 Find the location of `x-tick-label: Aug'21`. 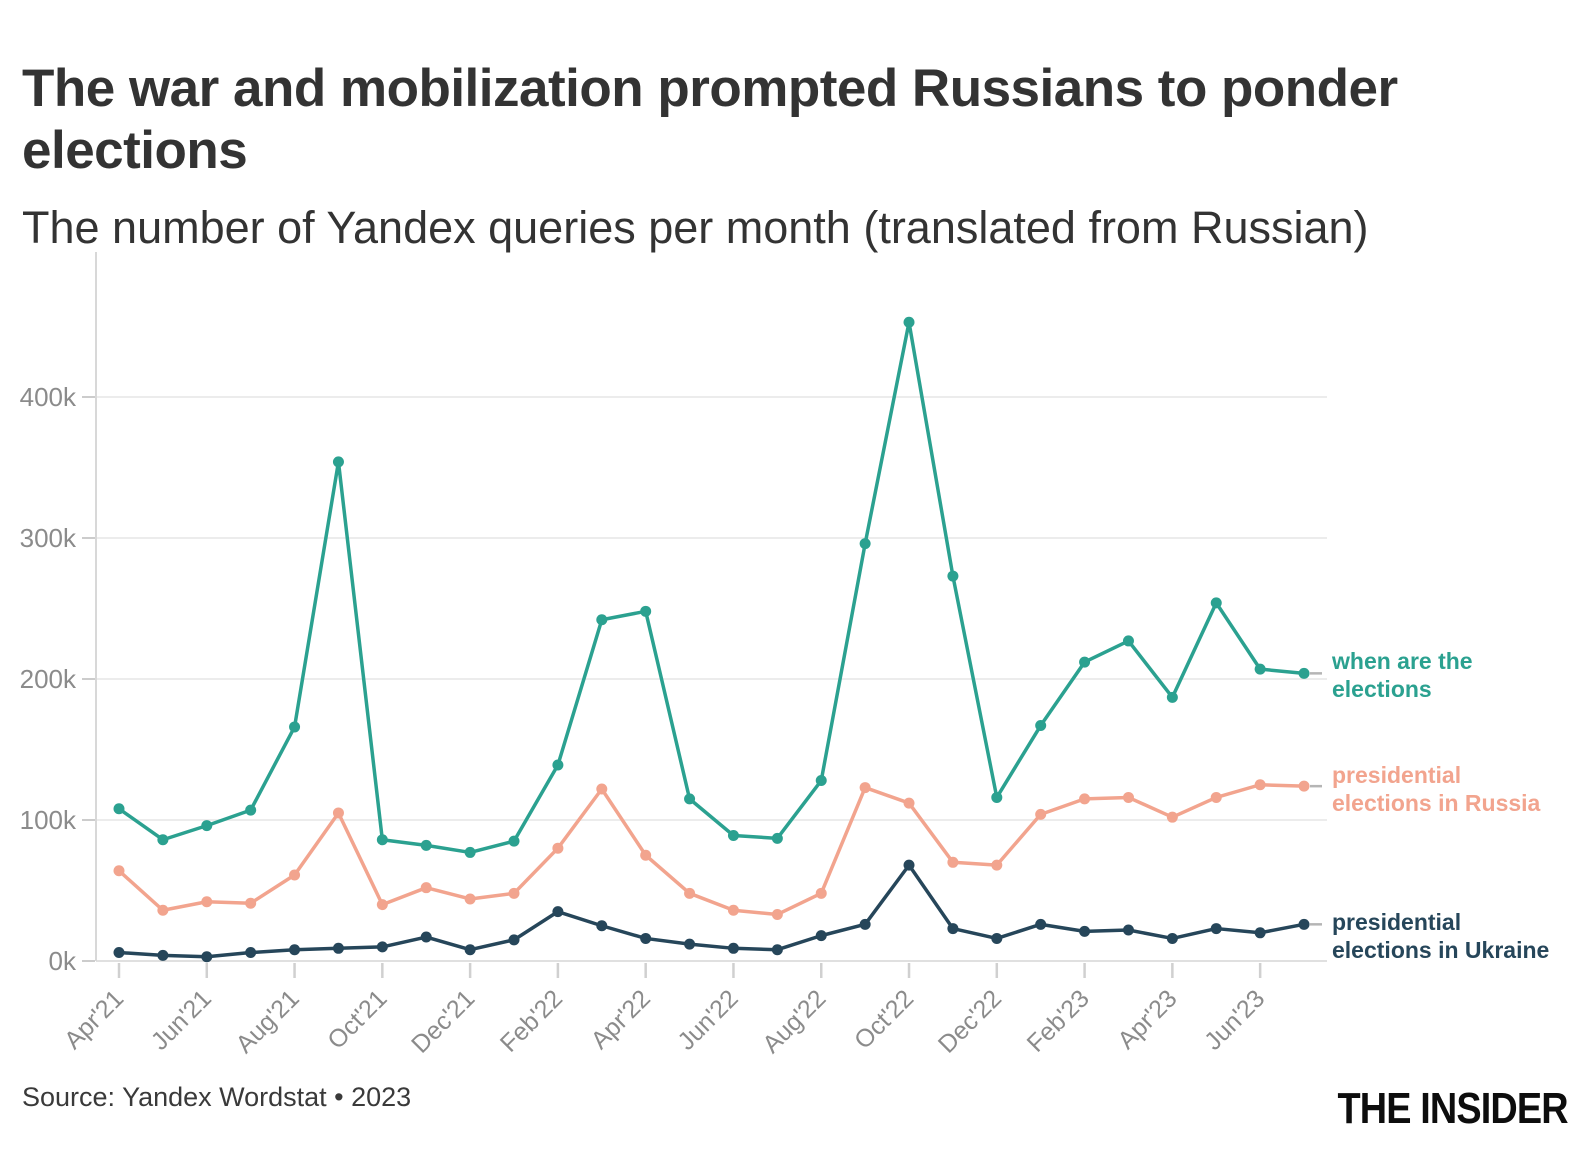

x-tick-label: Aug'21 is located at coordinates (268, 1021).